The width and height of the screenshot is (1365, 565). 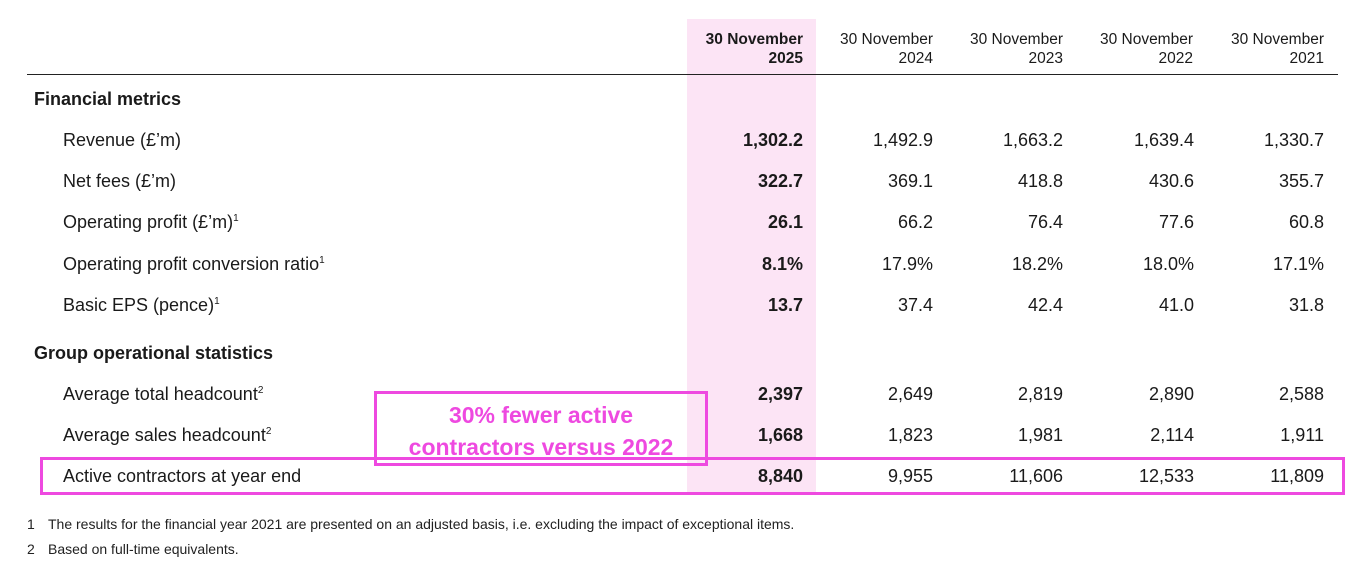 I want to click on row-label-text: Average total headcount, so click(x=160, y=394).